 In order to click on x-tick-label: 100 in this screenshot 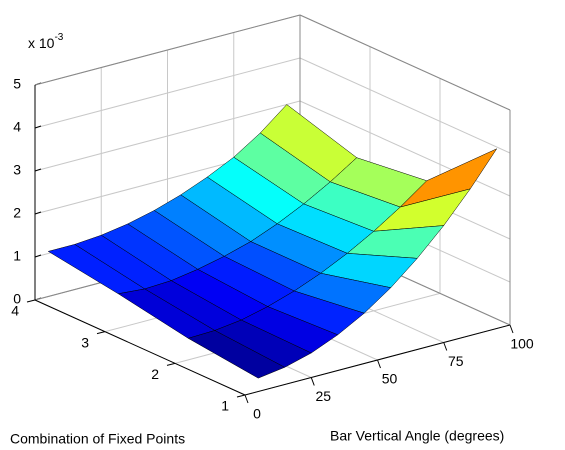, I will do `click(522, 344)`.